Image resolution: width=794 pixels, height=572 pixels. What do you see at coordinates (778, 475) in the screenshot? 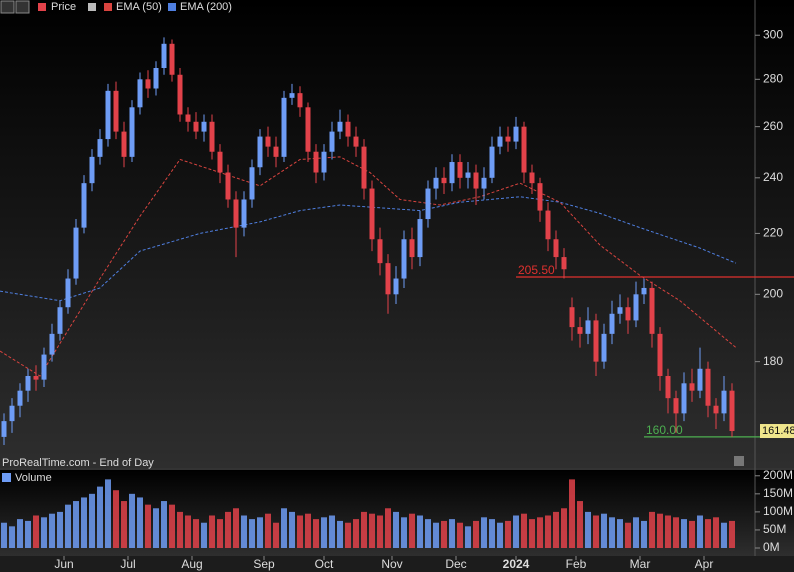
I see `y-tick-label: 200M` at bounding box center [778, 475].